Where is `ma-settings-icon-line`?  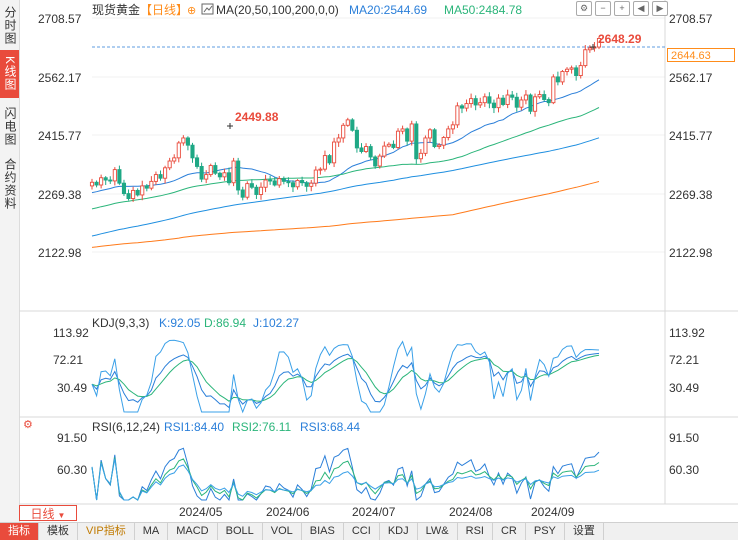
ma-settings-icon-line is located at coordinates (208, 9).